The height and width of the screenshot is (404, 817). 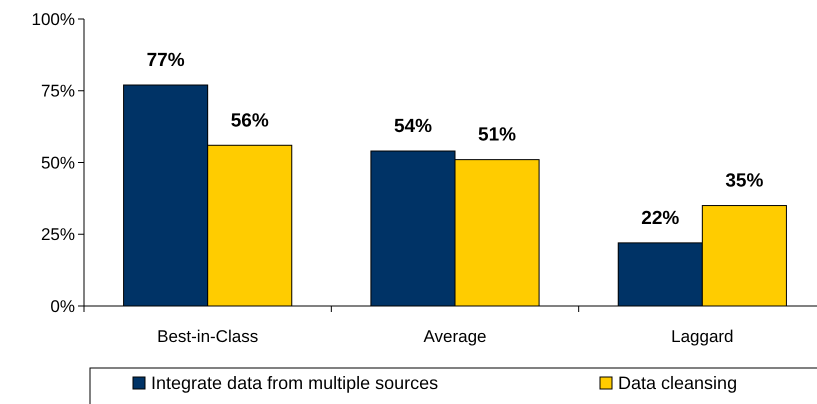 What do you see at coordinates (57, 162) in the screenshot?
I see `y-tick-label: 50%` at bounding box center [57, 162].